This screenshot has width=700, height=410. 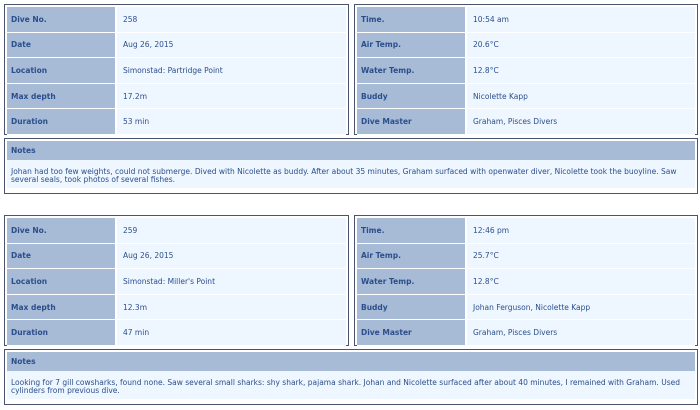 I want to click on field-value: Simonstad: Partridge Point, so click(x=231, y=71).